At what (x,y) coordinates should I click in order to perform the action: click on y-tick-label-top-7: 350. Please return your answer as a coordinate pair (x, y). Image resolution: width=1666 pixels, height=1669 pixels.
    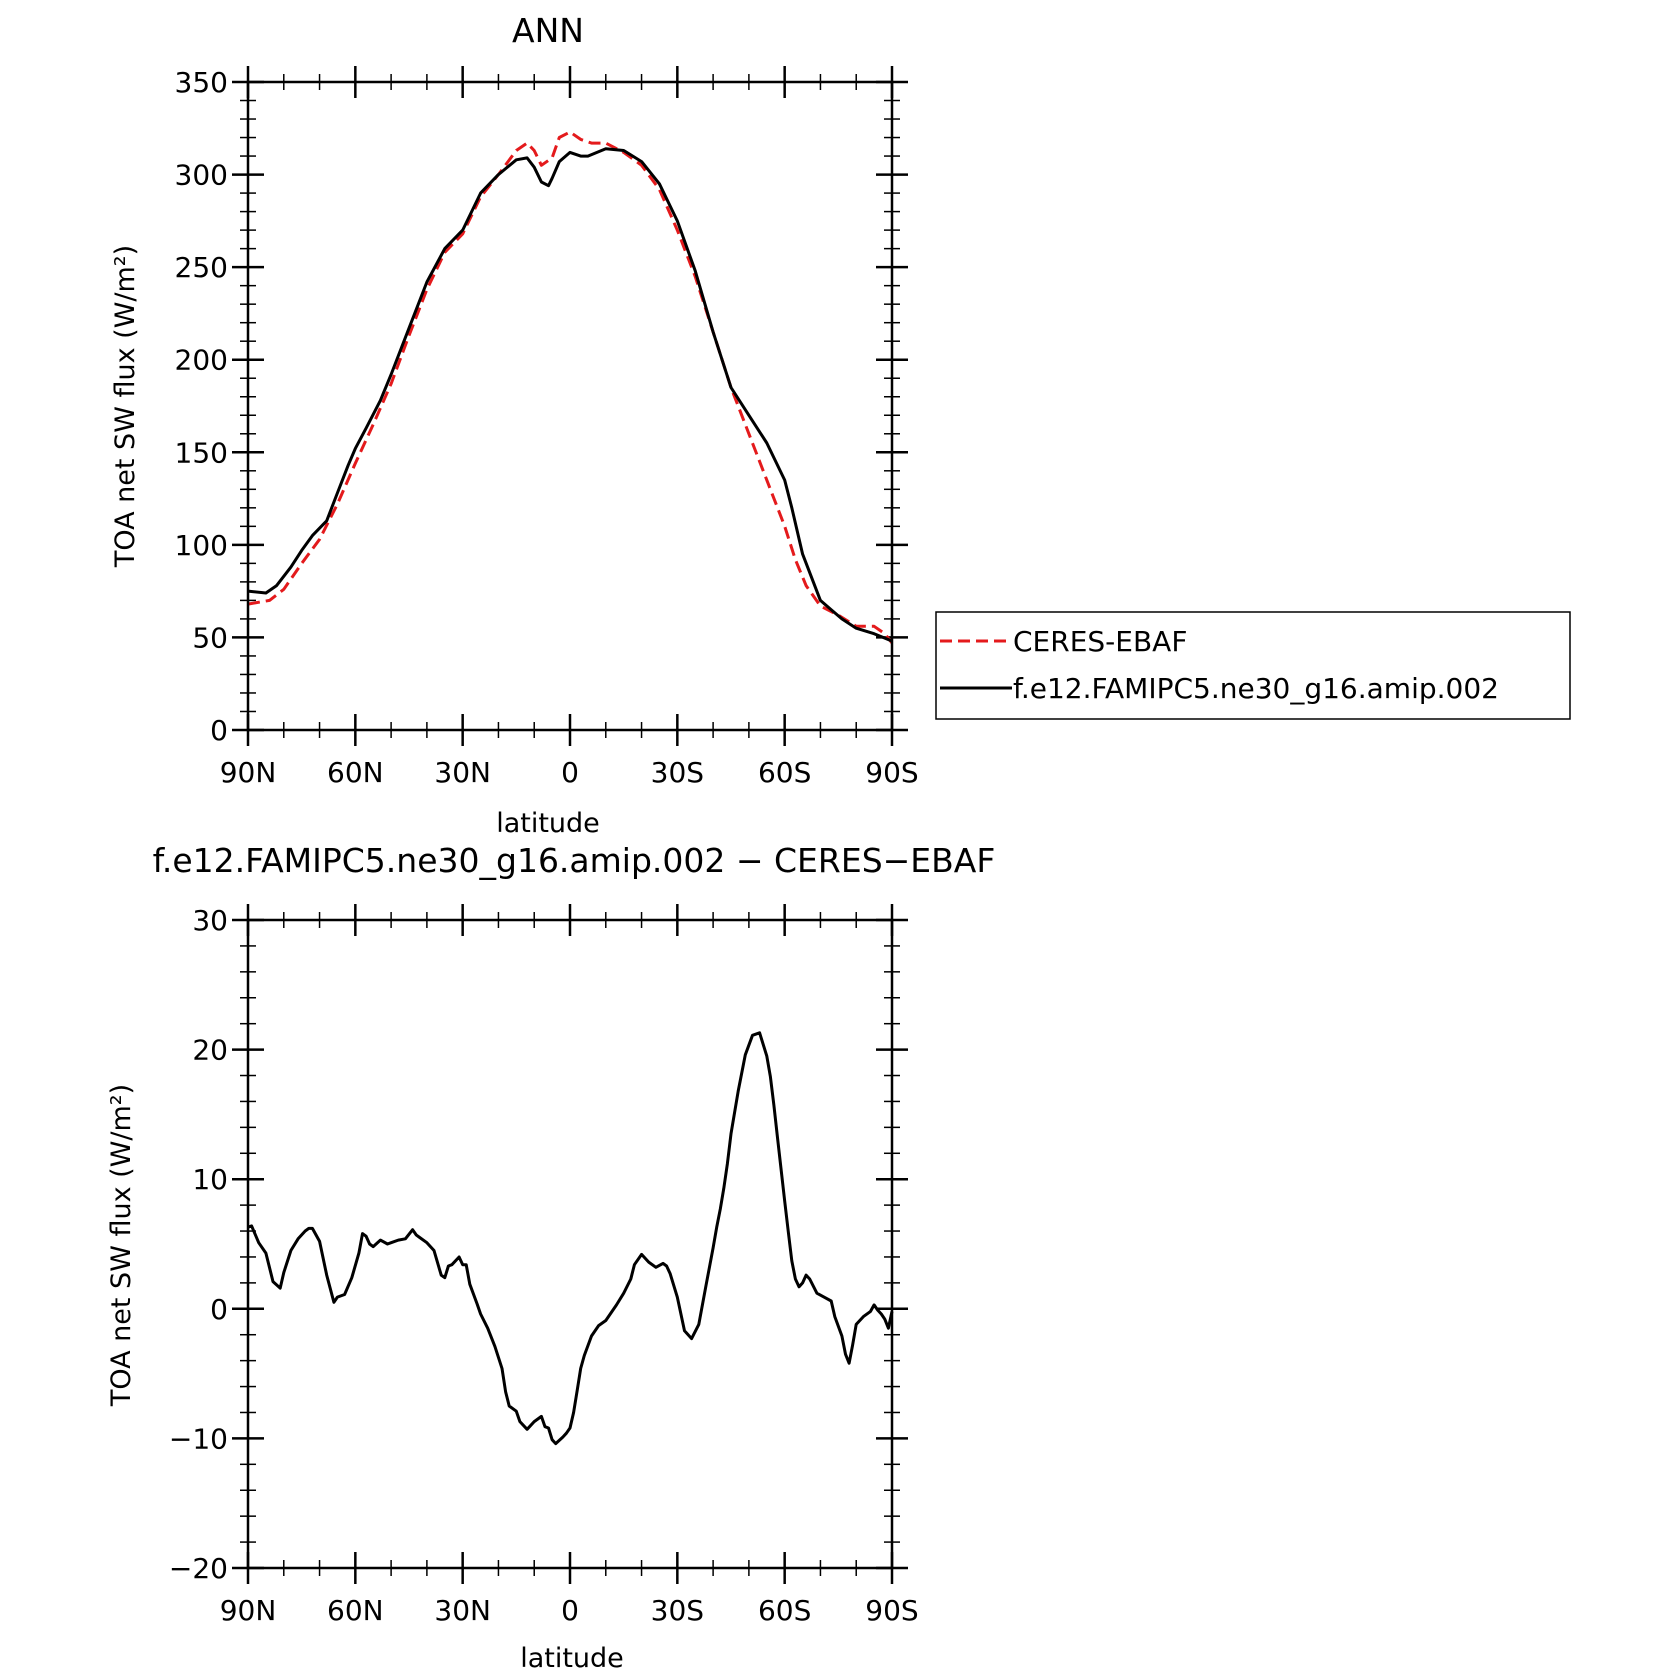
    Looking at the image, I should click on (201, 82).